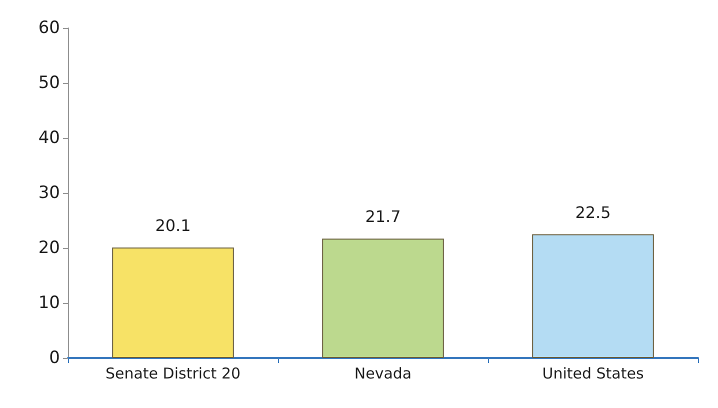  What do you see at coordinates (49, 248) in the screenshot?
I see `y-tick-label: 20` at bounding box center [49, 248].